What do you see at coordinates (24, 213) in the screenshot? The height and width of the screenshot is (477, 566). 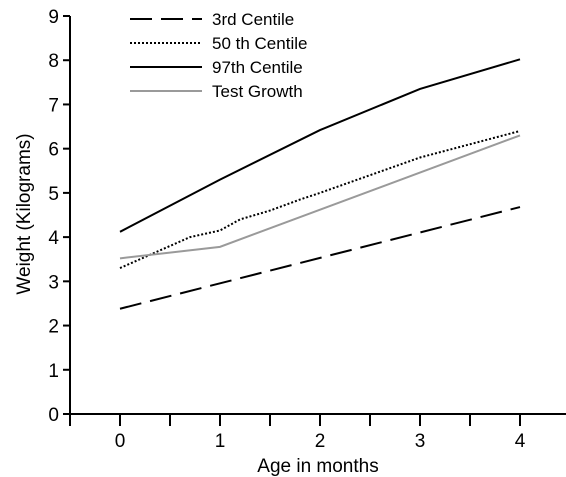 I see `y-axis-title: Weight (Kilograms)` at bounding box center [24, 213].